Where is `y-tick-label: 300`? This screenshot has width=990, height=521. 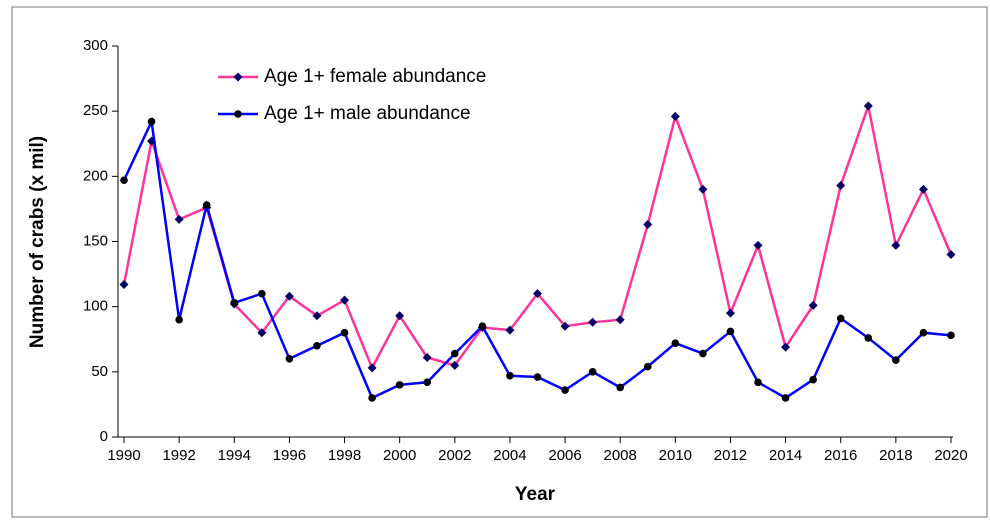
y-tick-label: 300 is located at coordinates (95, 45).